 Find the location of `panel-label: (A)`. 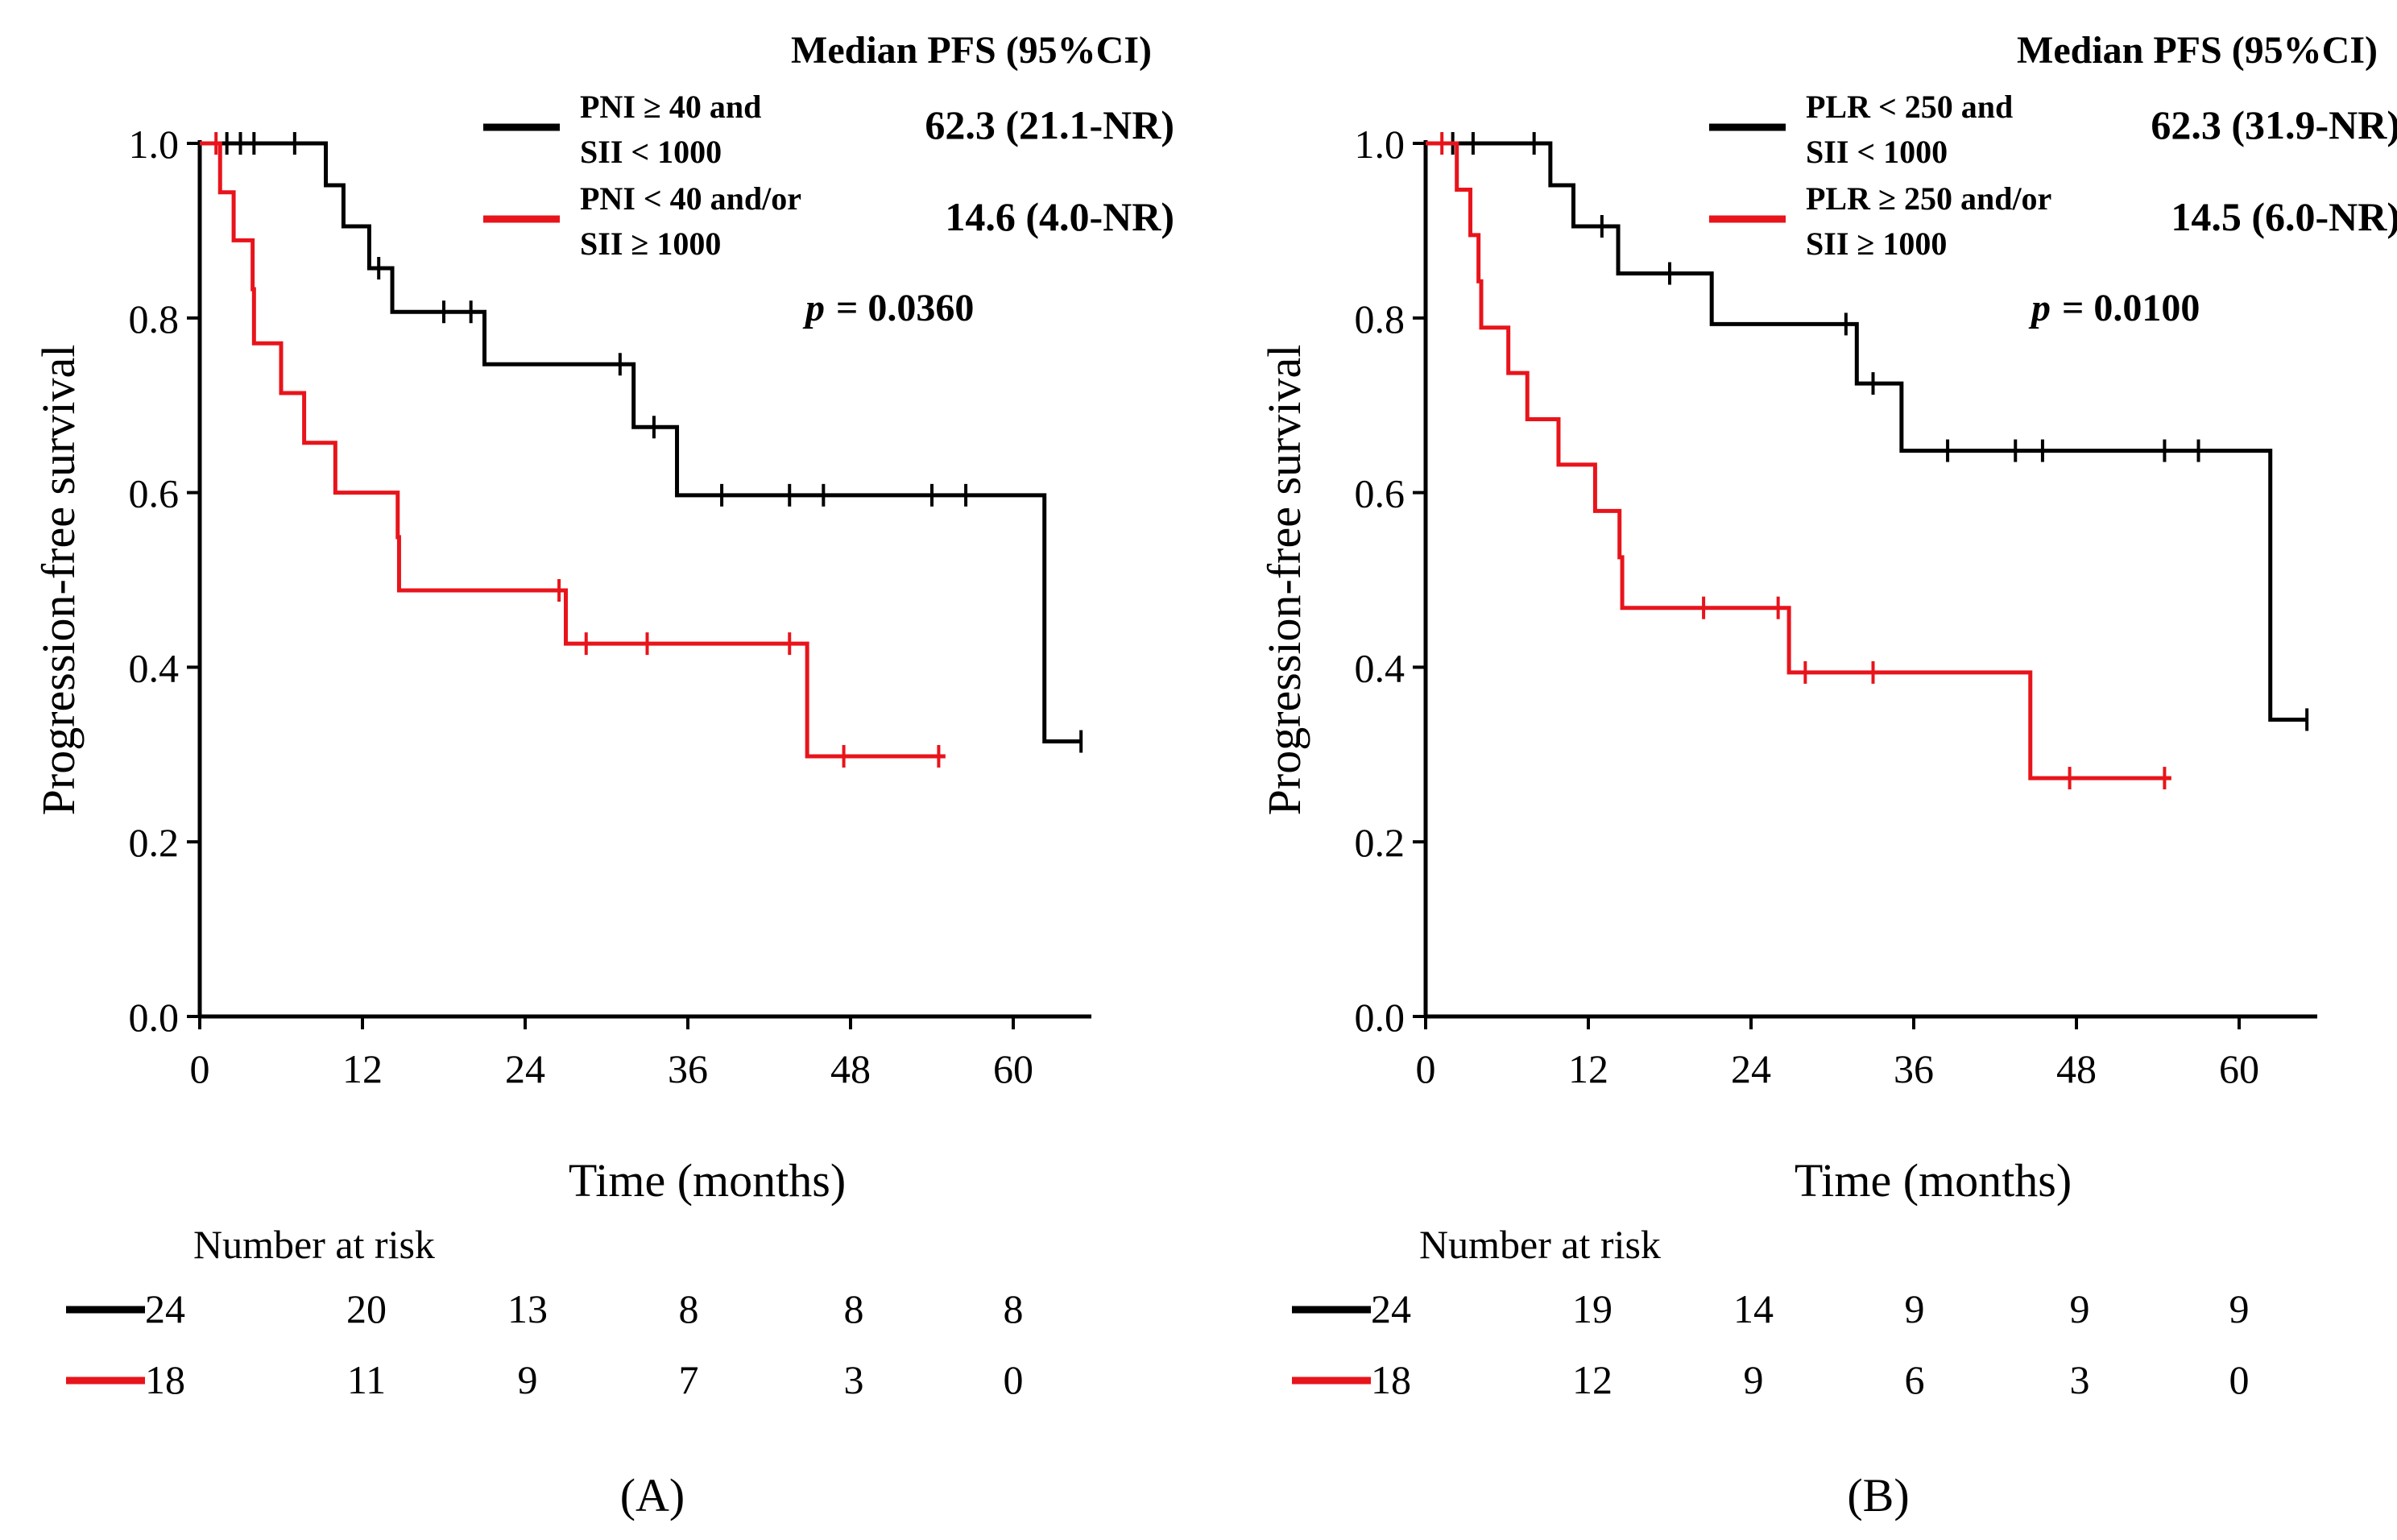

panel-label: (A) is located at coordinates (652, 1495).